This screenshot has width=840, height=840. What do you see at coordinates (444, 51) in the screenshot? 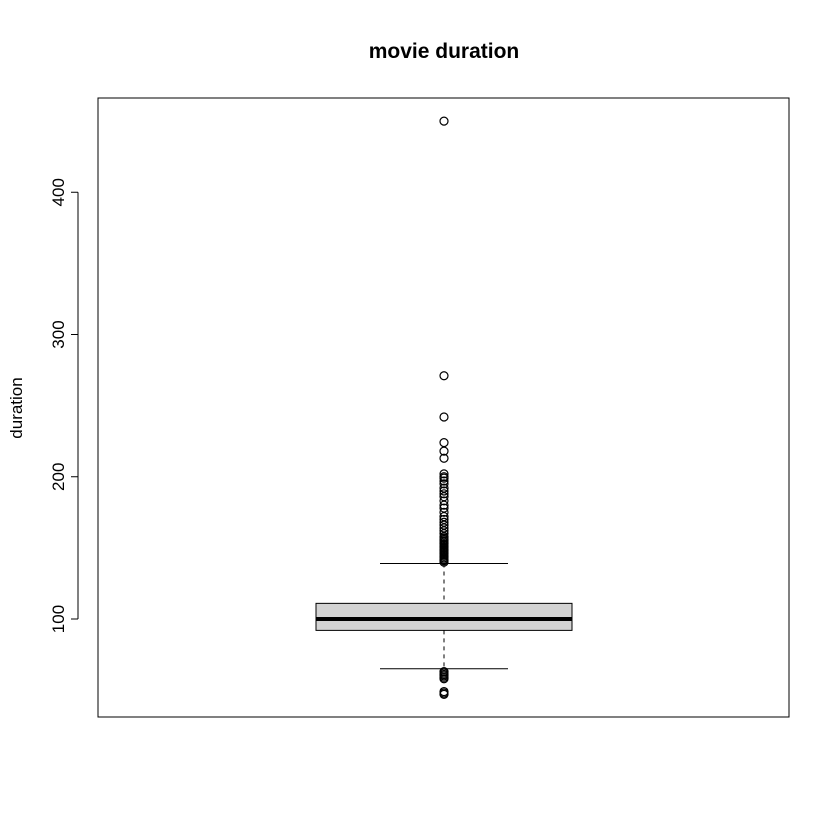
I see `chart-title: movie duration` at bounding box center [444, 51].